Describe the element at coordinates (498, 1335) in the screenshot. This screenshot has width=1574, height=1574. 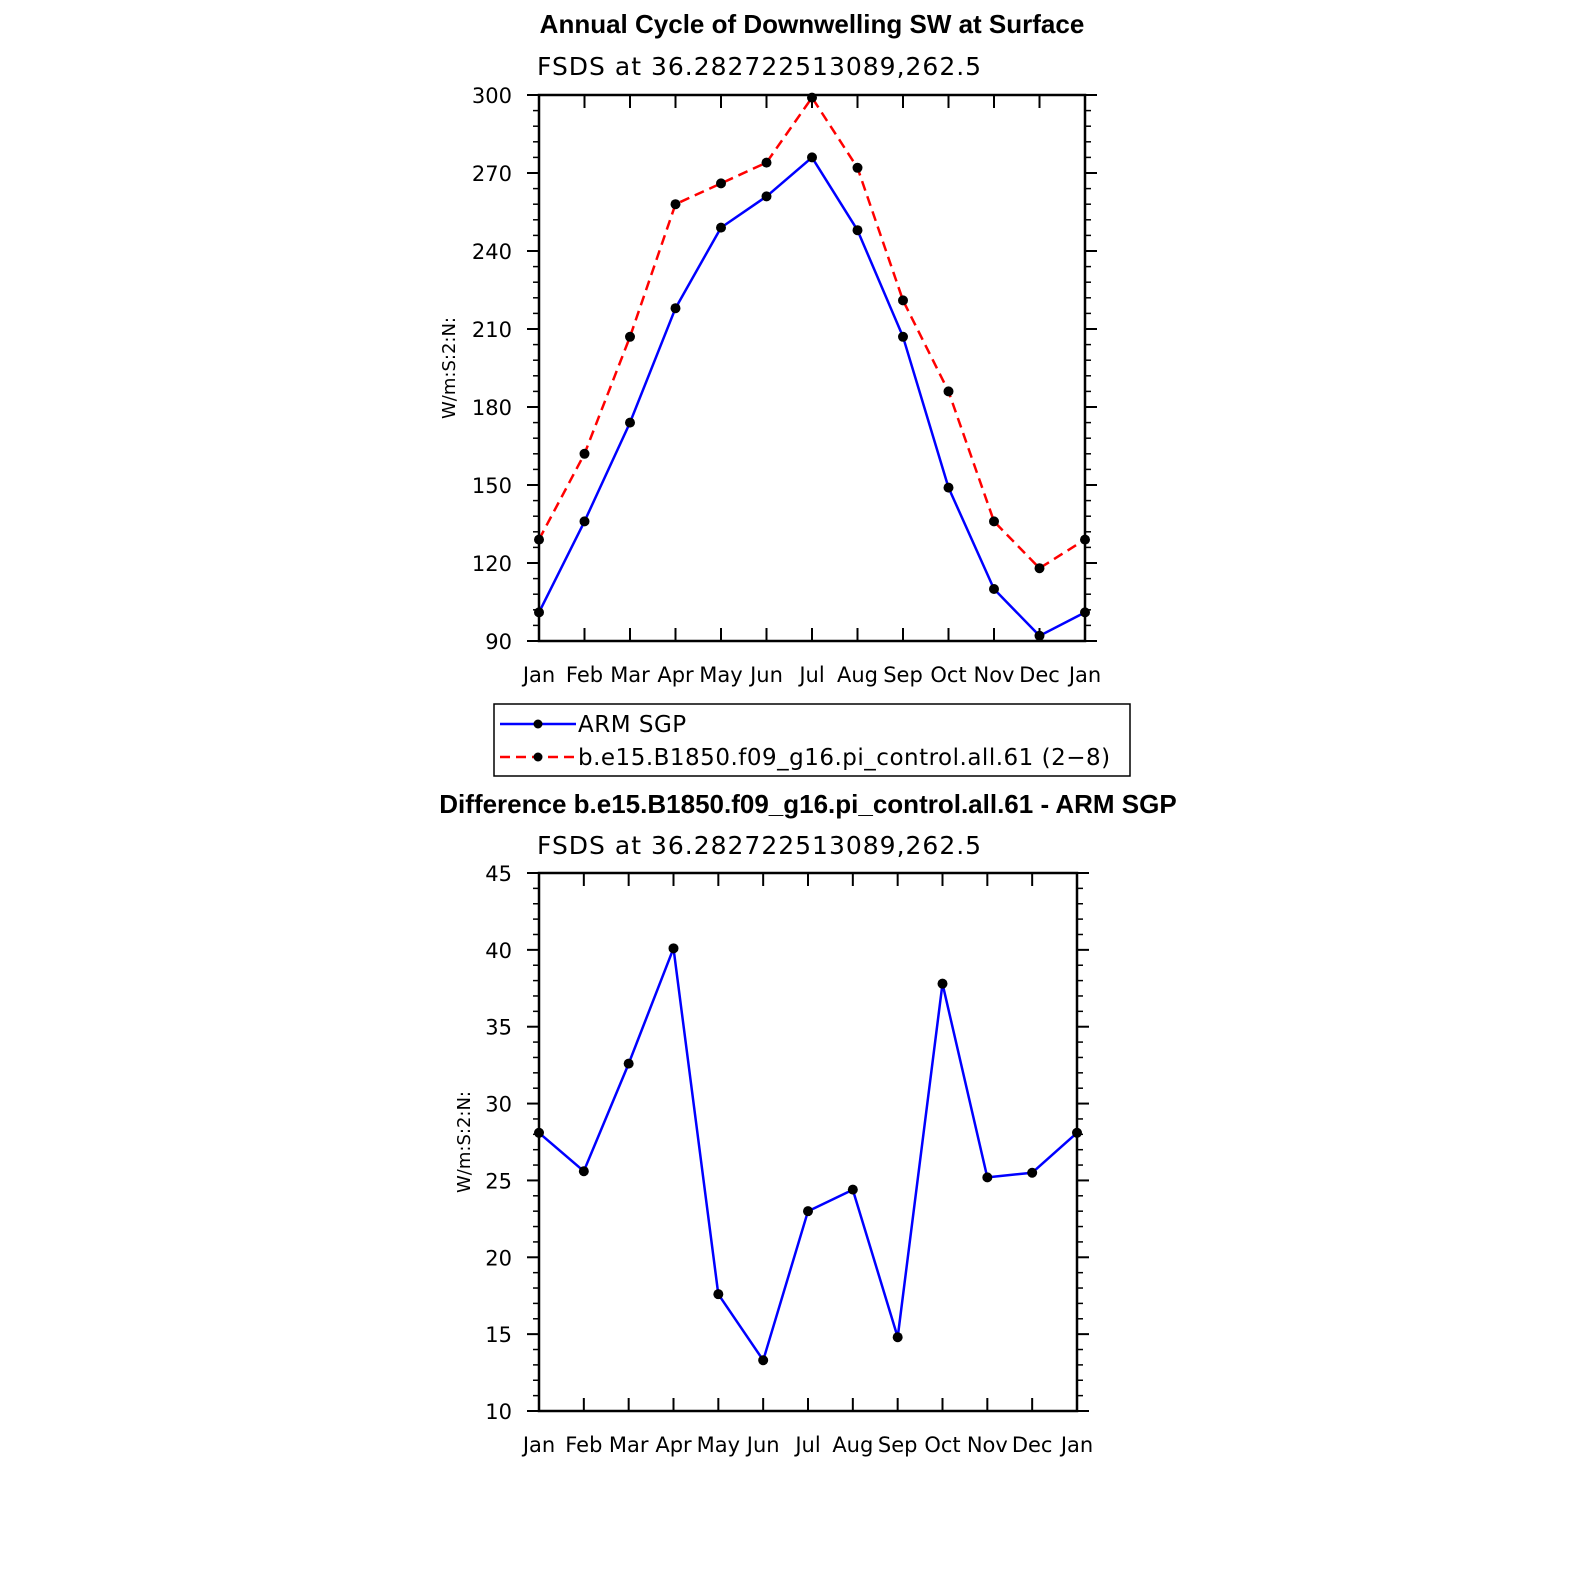
I see `y-tick-label: 15` at that location.